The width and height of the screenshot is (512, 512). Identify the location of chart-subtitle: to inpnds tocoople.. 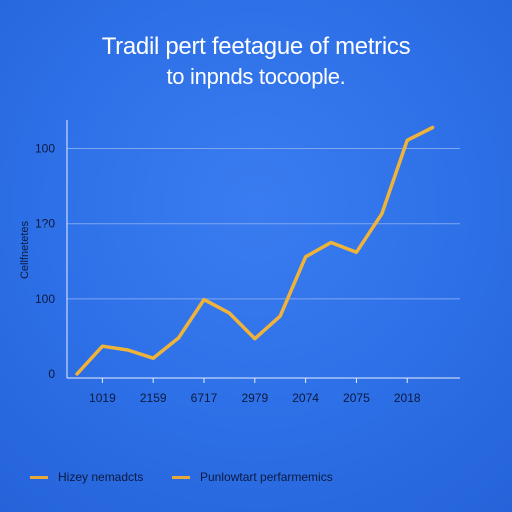
(256, 76).